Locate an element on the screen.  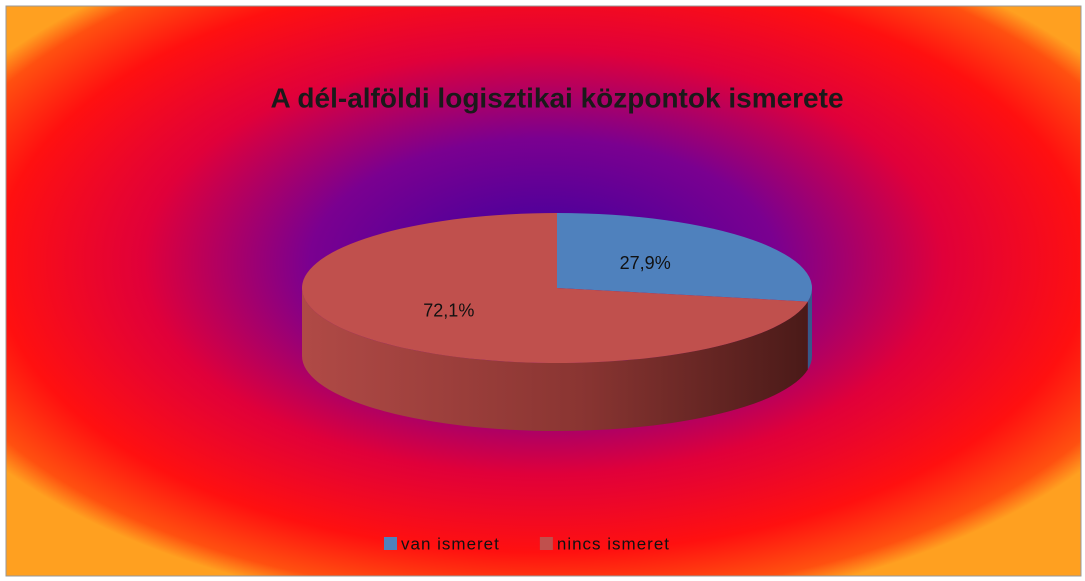
legend: van ismeret nincs ismeret is located at coordinates (527, 543).